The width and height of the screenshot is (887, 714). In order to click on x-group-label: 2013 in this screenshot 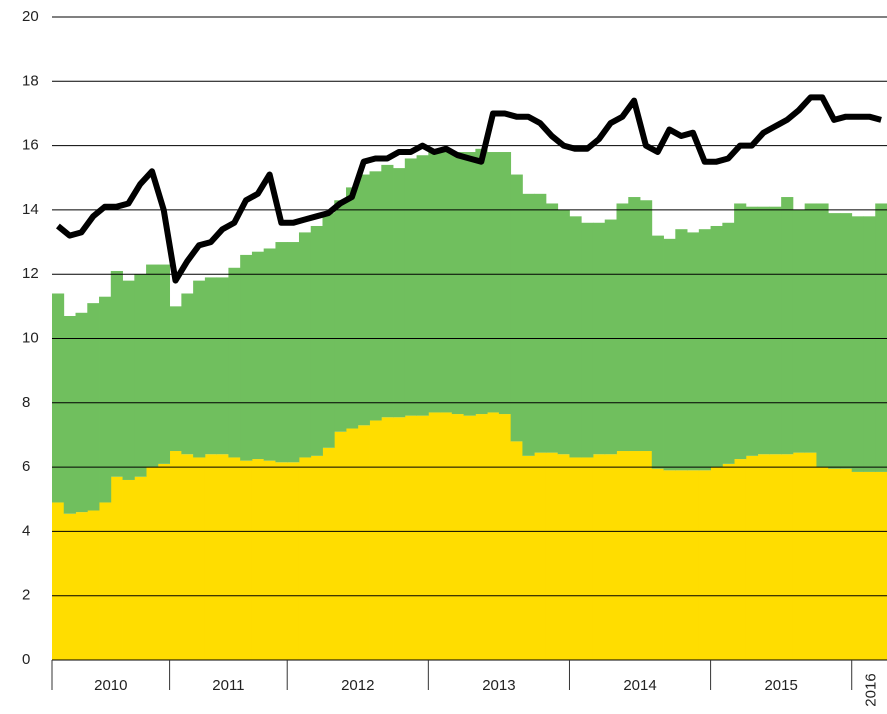, I will do `click(498, 685)`.